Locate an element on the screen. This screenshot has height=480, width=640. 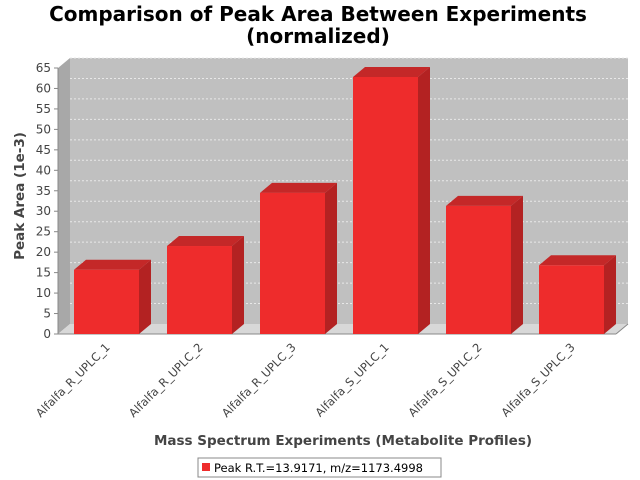
y-tick-label: 60 is located at coordinates (43, 88).